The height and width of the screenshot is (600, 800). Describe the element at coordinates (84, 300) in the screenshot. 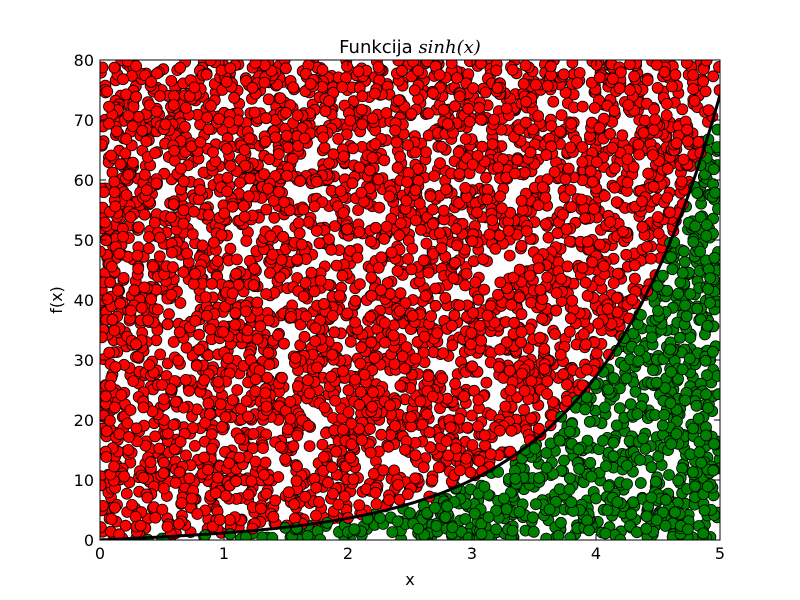

I see `y-tick-label: 40` at that location.